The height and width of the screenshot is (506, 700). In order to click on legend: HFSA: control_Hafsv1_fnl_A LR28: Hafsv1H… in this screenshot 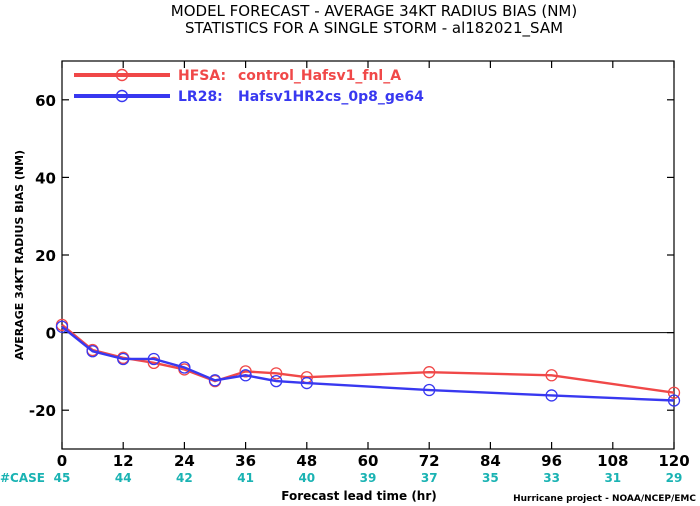, I will do `click(249, 86)`.